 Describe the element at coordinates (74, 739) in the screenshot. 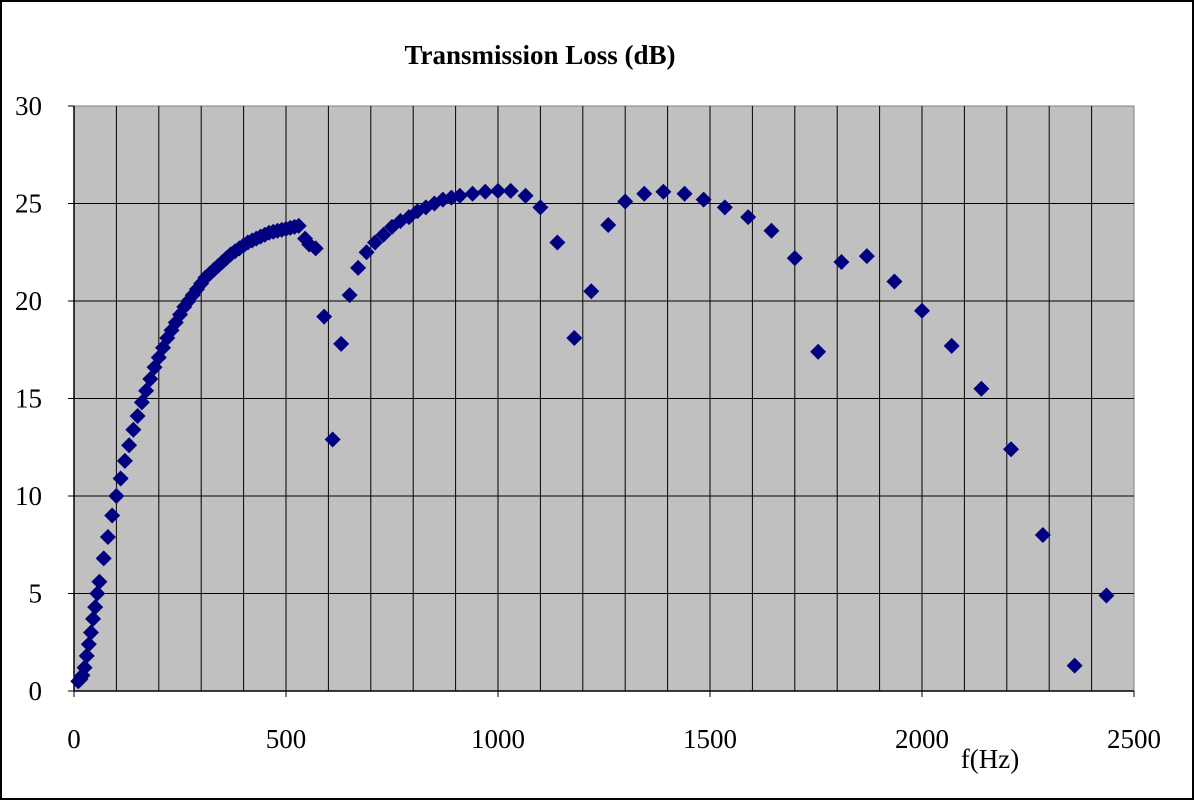

I see `x-tick-label: 0` at that location.